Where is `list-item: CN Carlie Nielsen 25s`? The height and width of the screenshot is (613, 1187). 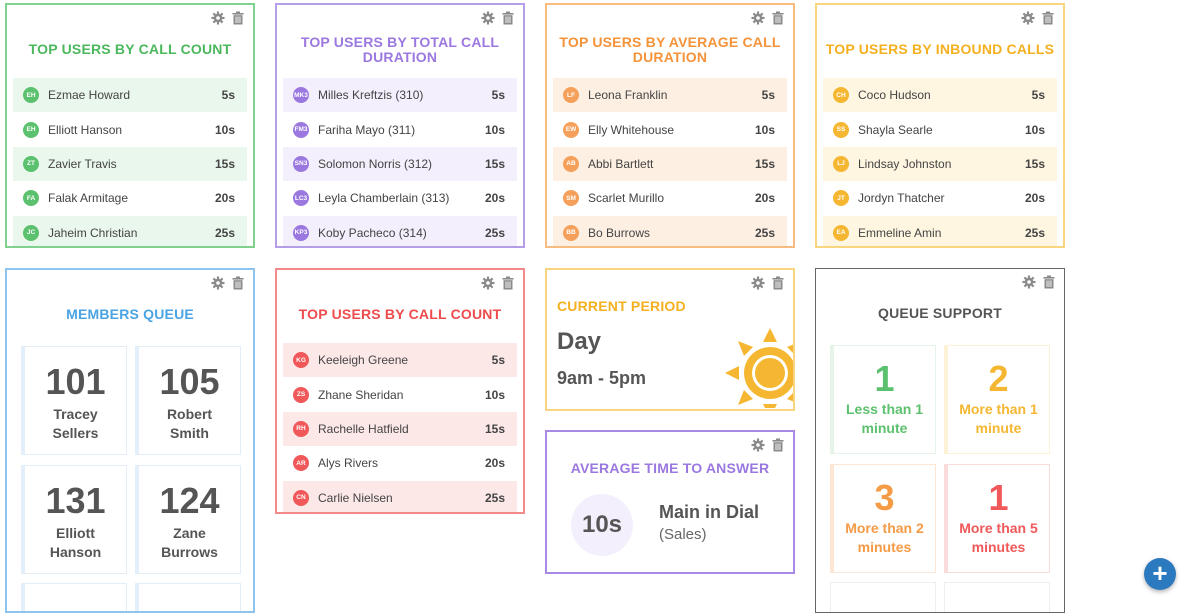 list-item: CN Carlie Nielsen 25s is located at coordinates (400, 496).